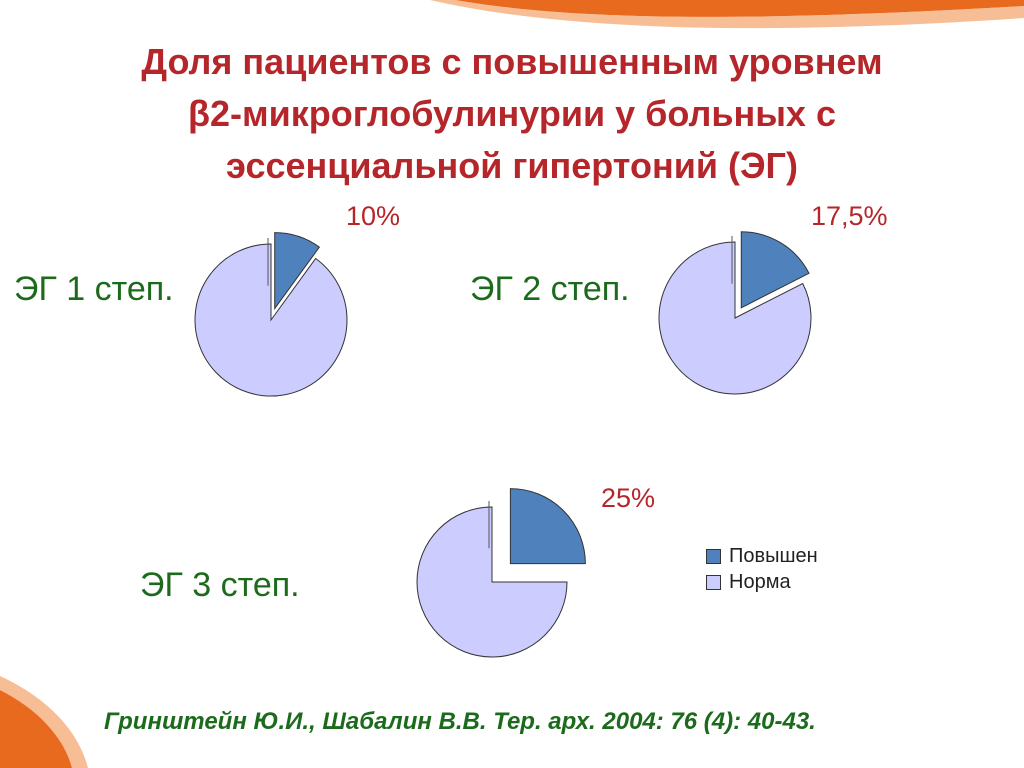 The height and width of the screenshot is (768, 1024). What do you see at coordinates (220, 585) in the screenshot?
I see `group-label-eg3: ЭГ 3 степ.` at bounding box center [220, 585].